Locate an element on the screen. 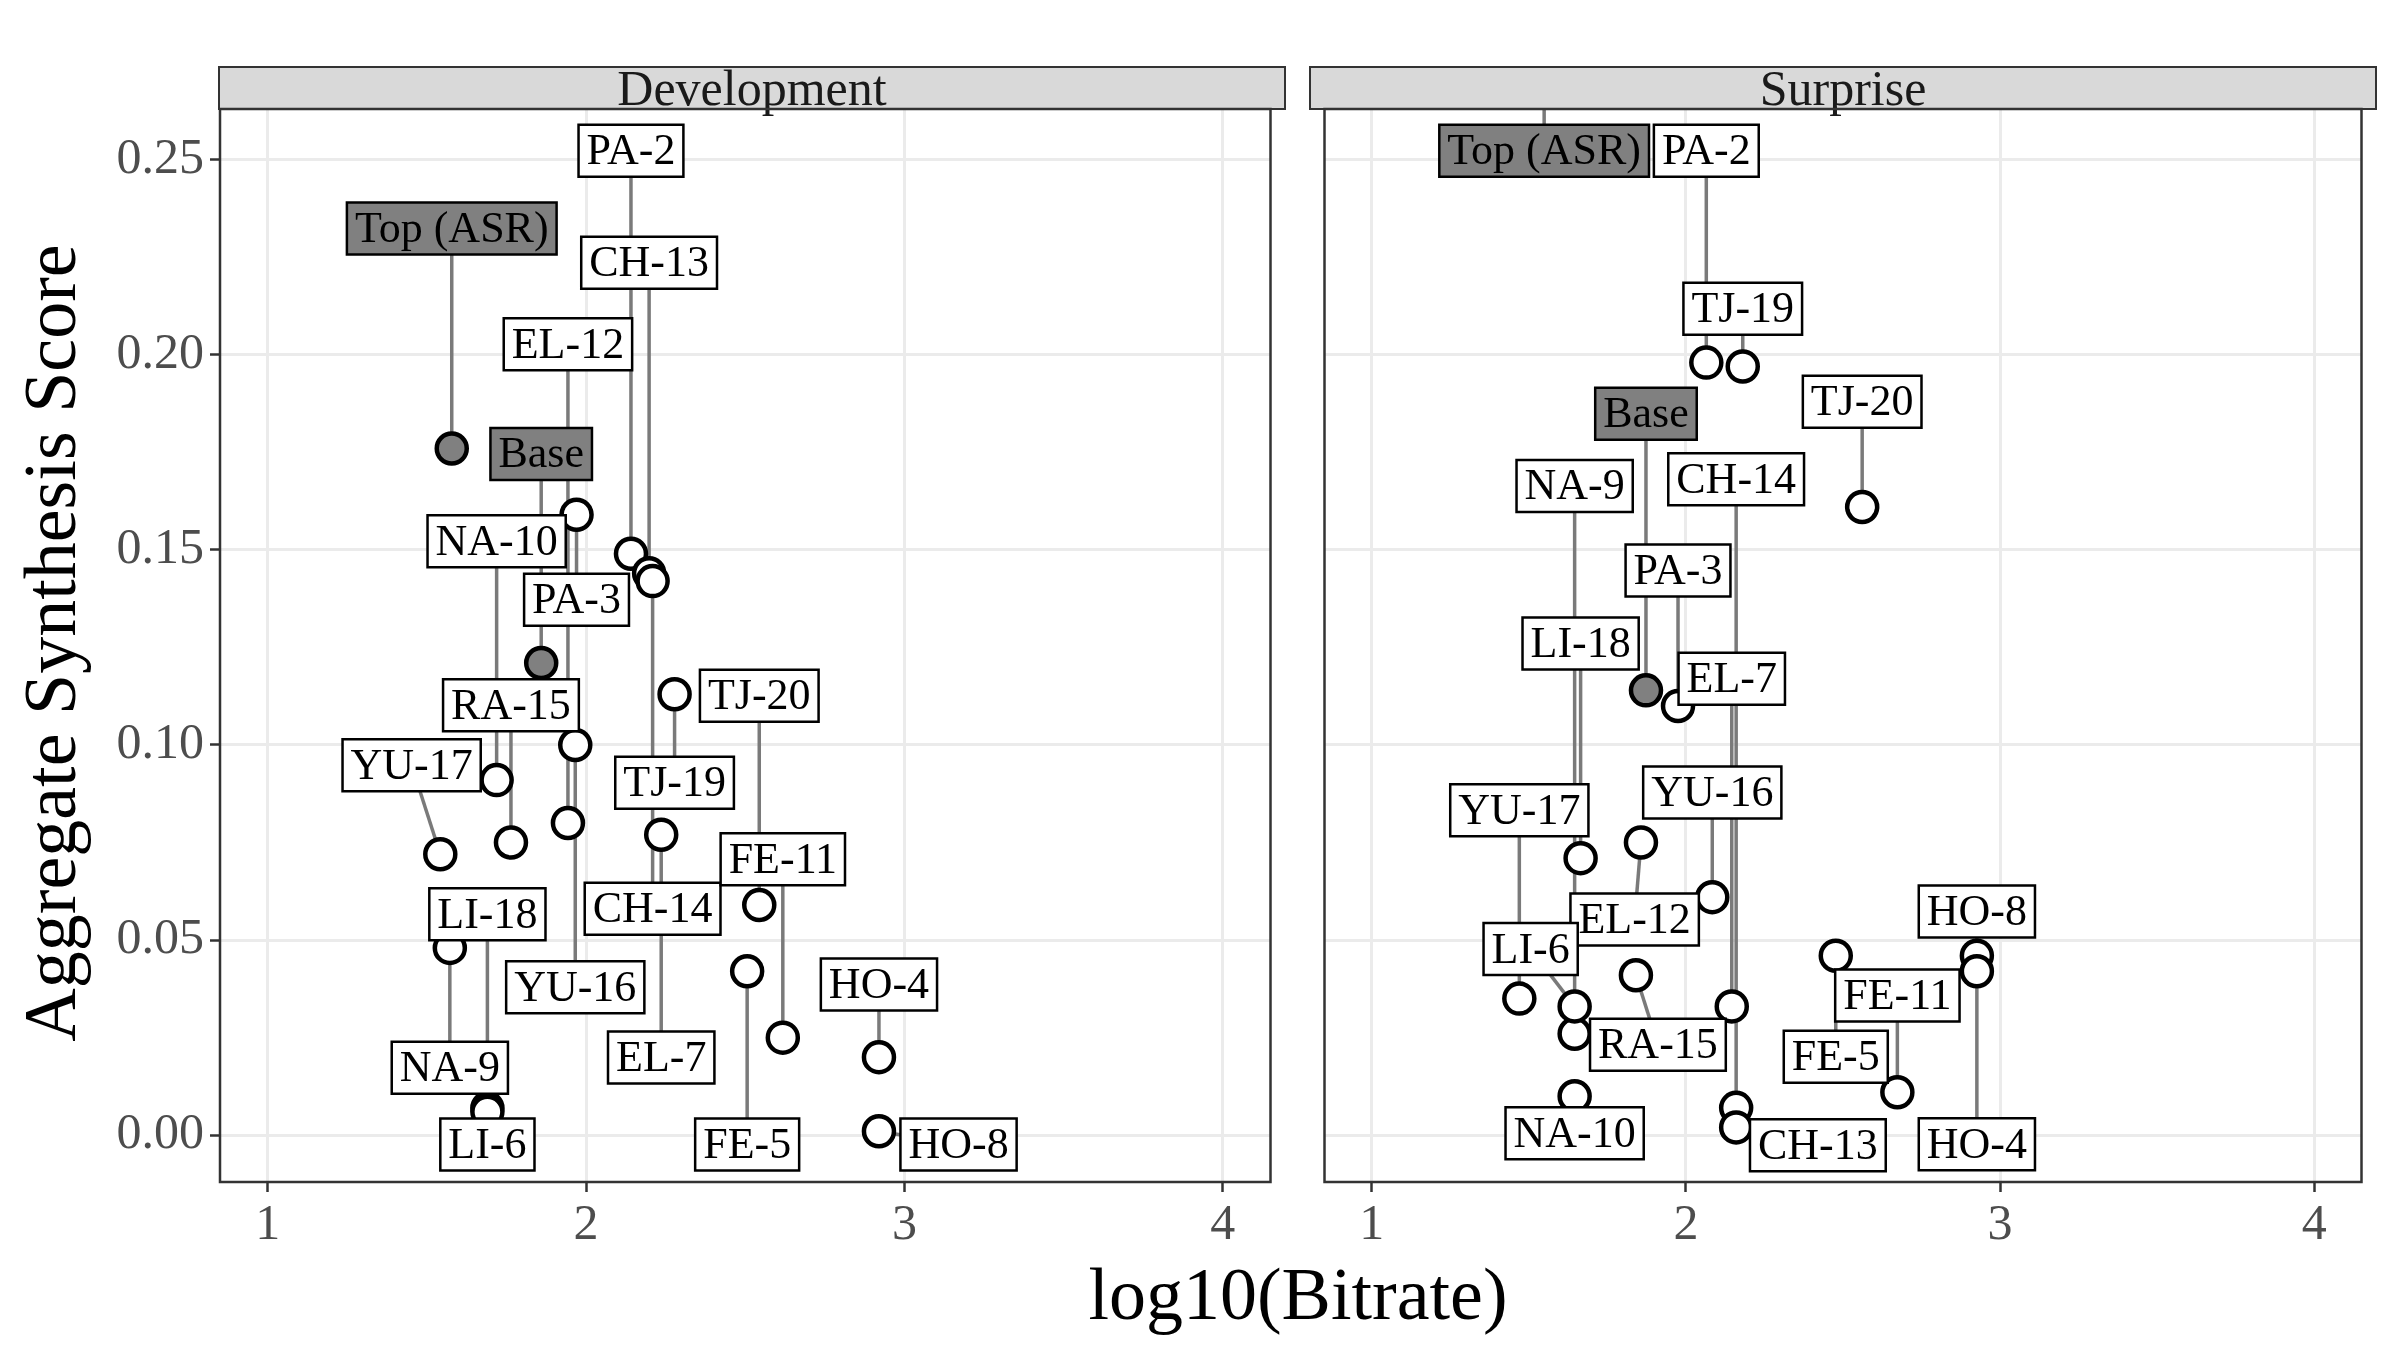 Image resolution: width=2400 pixels, height=1350 pixels. y-tick-label: 0.10 is located at coordinates (160, 741).